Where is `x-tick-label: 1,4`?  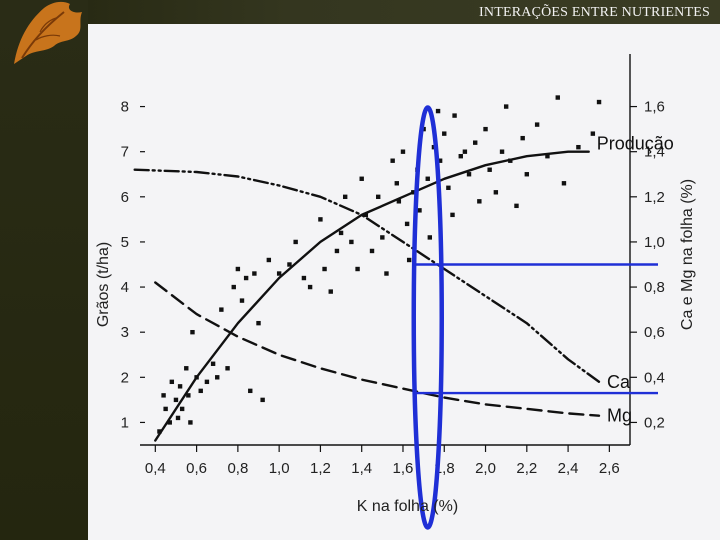
x-tick-label: 1,4 is located at coordinates (361, 468).